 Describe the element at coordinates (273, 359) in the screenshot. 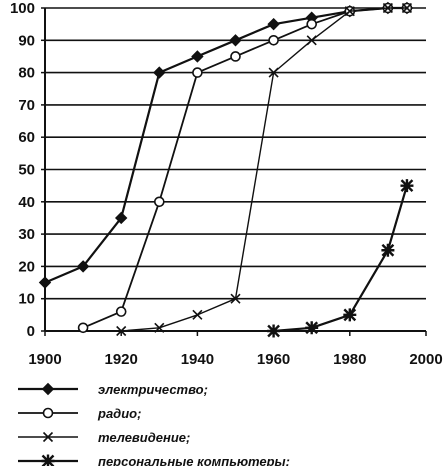

I see `x-tick-label: 1960` at that location.